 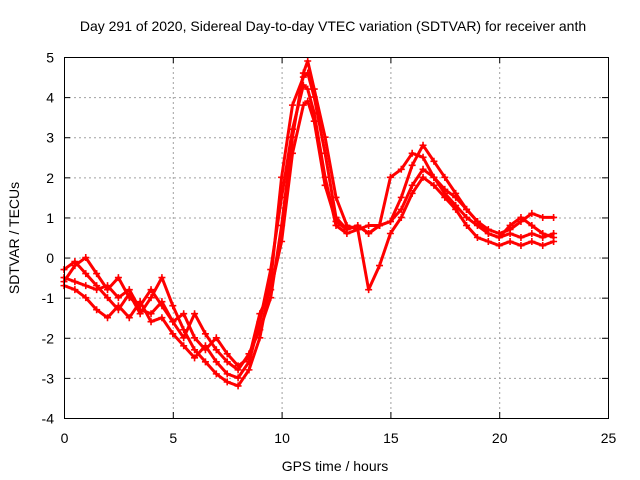 What do you see at coordinates (609, 438) in the screenshot?
I see `x-tick-label: 25` at bounding box center [609, 438].